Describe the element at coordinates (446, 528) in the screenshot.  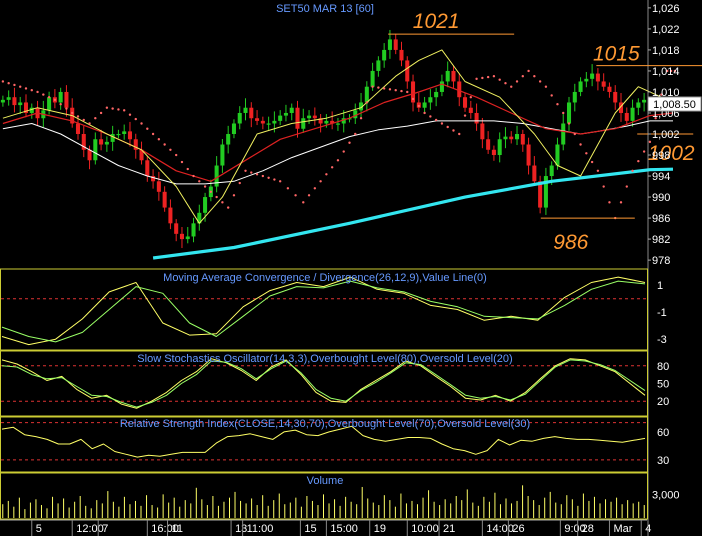
I see `time-tick: 21` at that location.